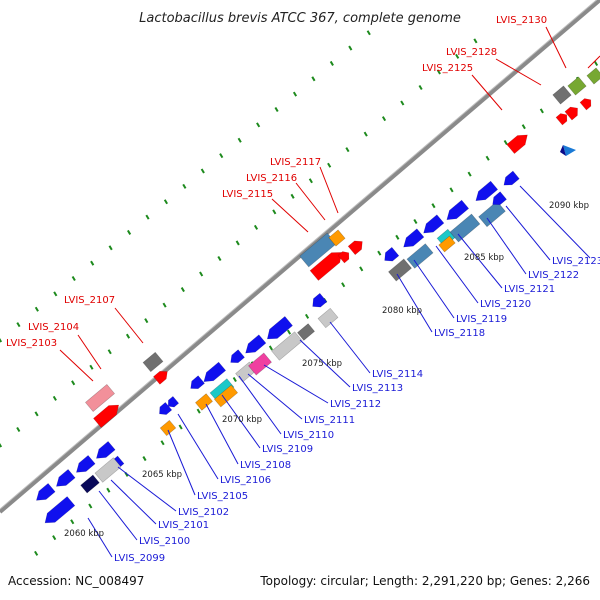 Image resolution: width=600 pixels, height=600 pixels. What do you see at coordinates (295, 162) in the screenshot?
I see `gene-label-upper: LVIS_2117` at bounding box center [295, 162].